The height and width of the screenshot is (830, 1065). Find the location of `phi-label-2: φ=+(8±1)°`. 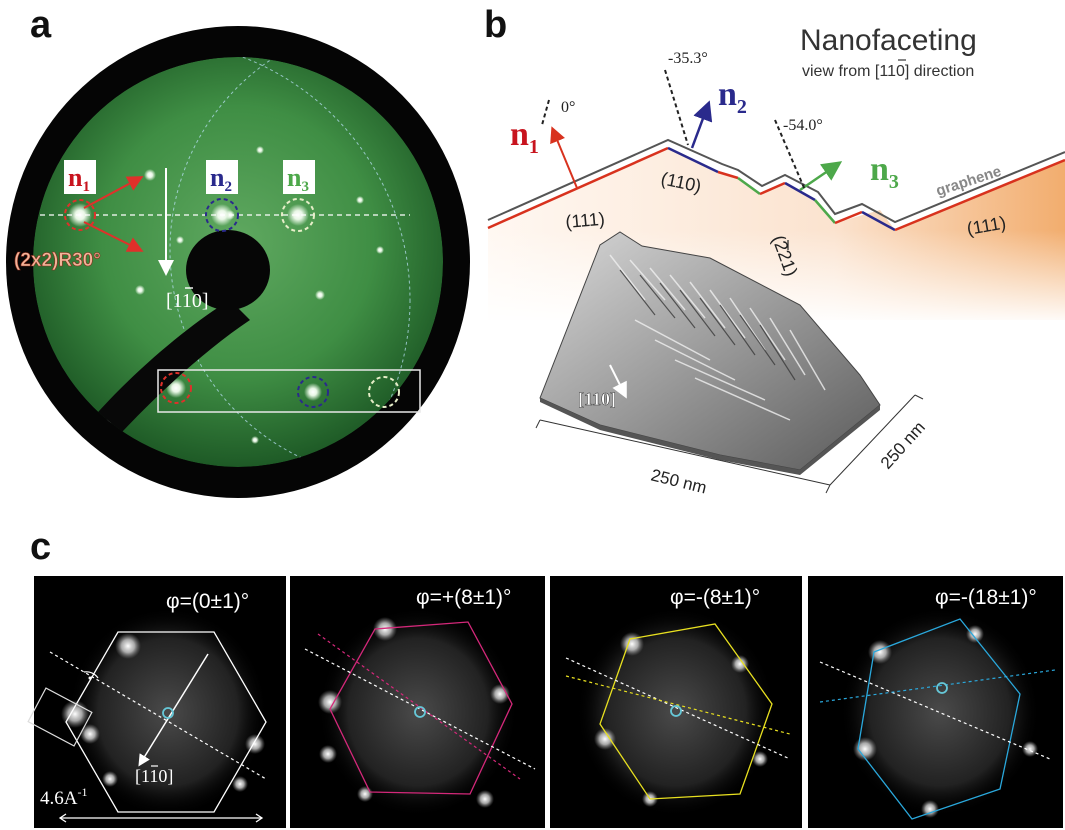

phi-label-2: φ=+(8±1)° is located at coordinates (463, 597).